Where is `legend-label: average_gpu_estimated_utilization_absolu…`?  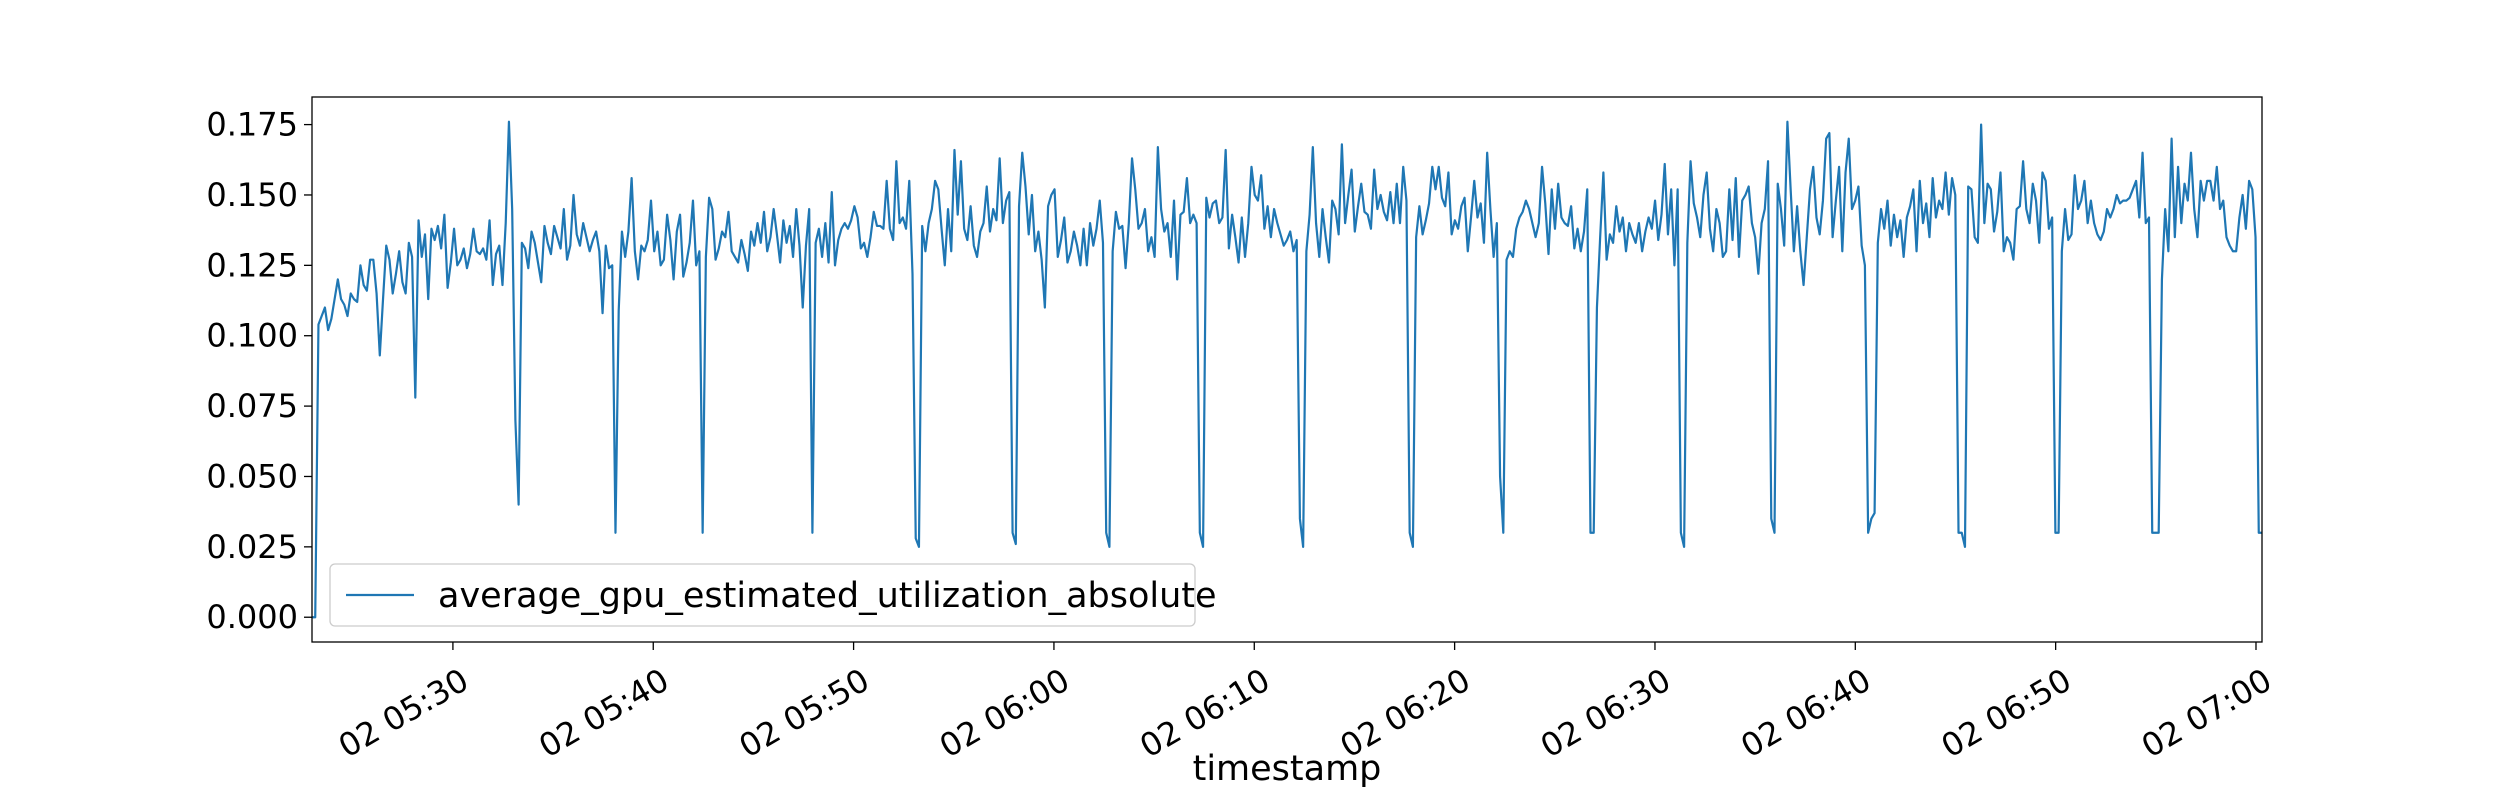 legend-label: average_gpu_estimated_utilization_absolu… is located at coordinates (827, 596).